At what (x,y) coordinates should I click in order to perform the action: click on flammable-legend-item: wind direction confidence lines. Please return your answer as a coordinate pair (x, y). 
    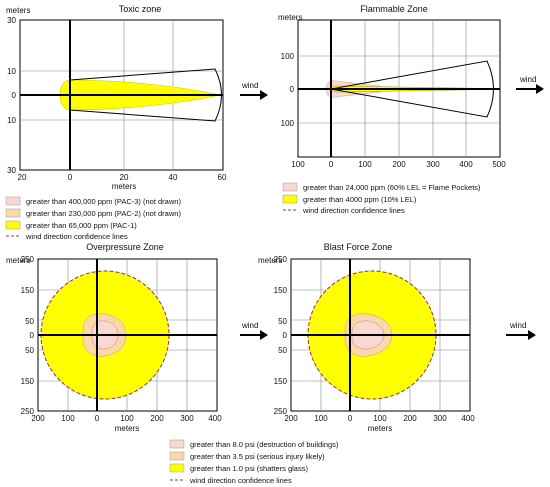
    Looking at the image, I should click on (353, 210).